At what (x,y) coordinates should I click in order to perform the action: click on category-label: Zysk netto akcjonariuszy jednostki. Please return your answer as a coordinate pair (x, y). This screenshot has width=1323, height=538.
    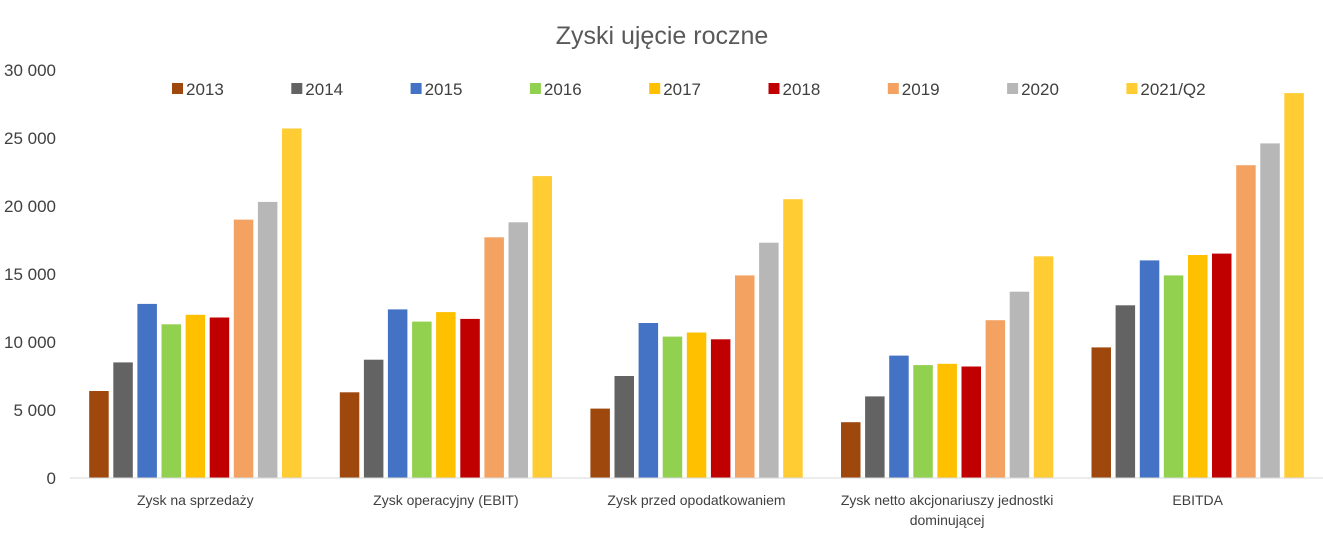
    Looking at the image, I should click on (947, 500).